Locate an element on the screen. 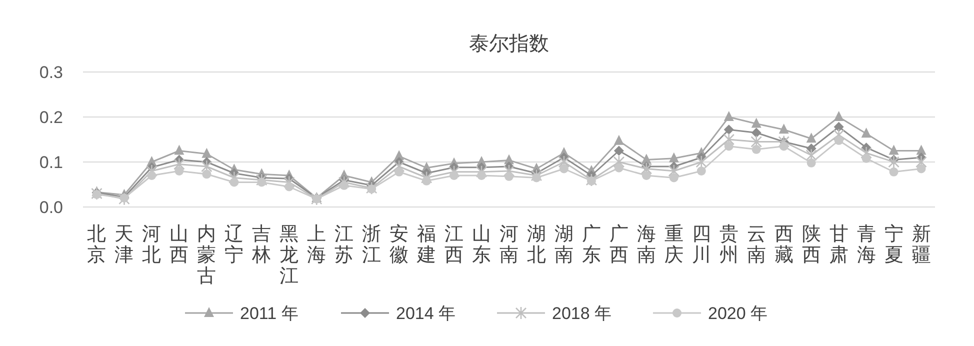 The height and width of the screenshot is (346, 974). x-tick-label: 内蒙古 is located at coordinates (206, 255).